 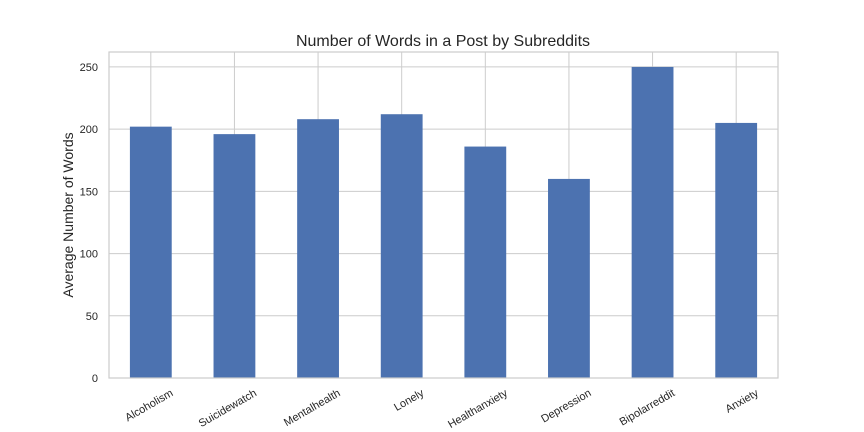 What do you see at coordinates (566, 406) in the screenshot?
I see `x-tick-label: Depression` at bounding box center [566, 406].